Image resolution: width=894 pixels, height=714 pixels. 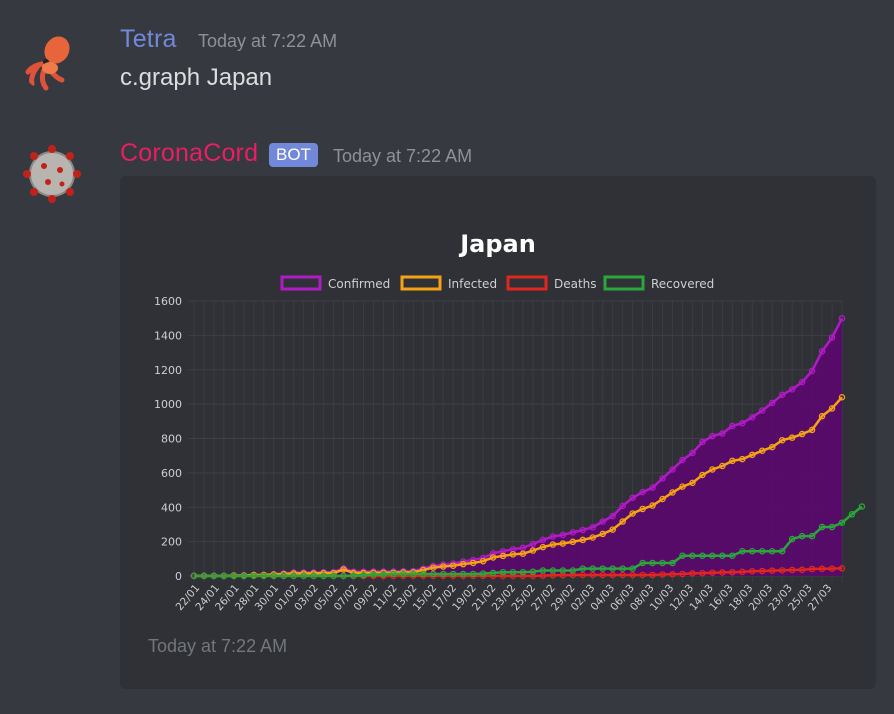 I want to click on message-text: c.graph Japan, so click(x=196, y=77).